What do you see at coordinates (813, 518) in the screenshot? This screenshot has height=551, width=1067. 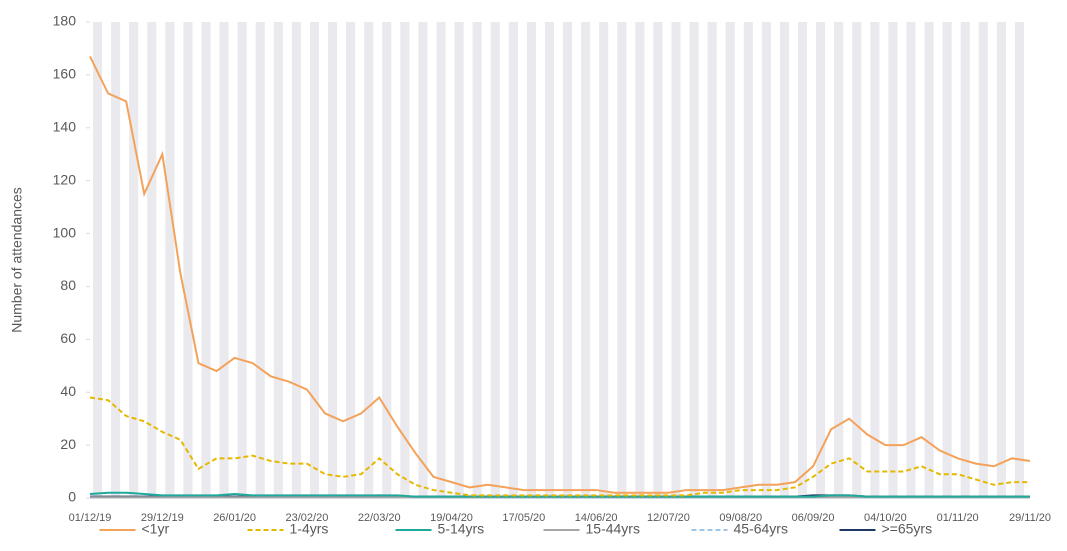 I see `x-tick-label: 06/09/20` at bounding box center [813, 518].